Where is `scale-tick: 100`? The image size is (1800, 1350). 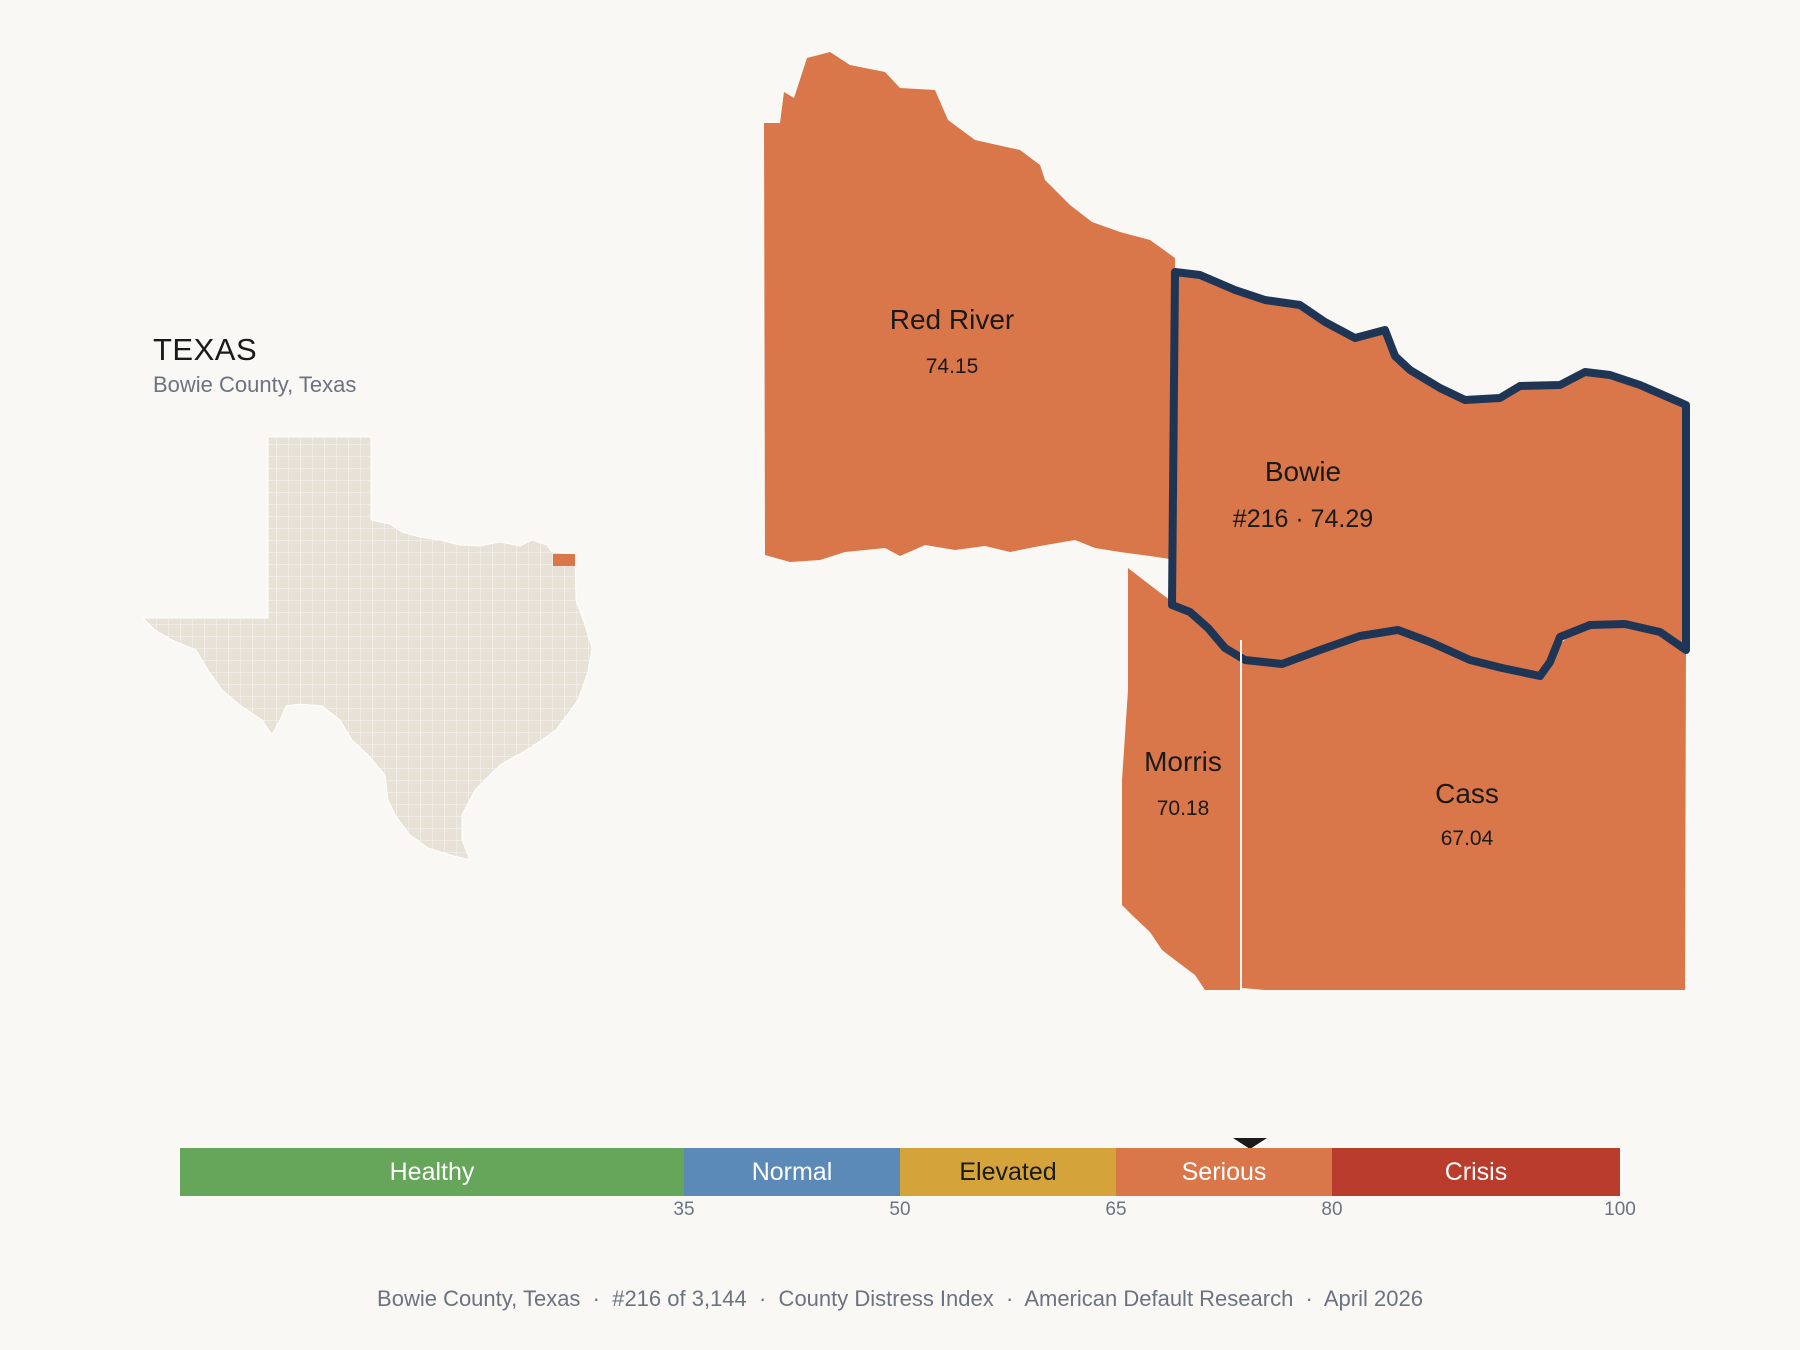 scale-tick: 100 is located at coordinates (1620, 1209).